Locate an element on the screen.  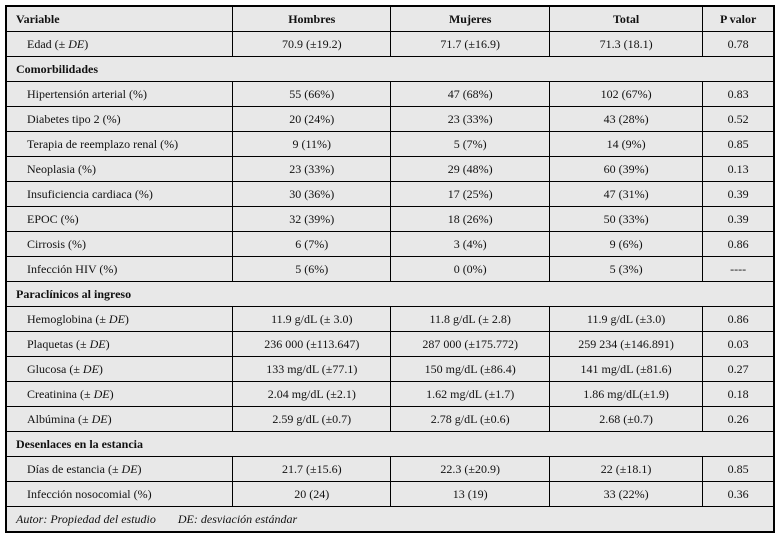
row-label: Hemoglobina (± DE) is located at coordinates (119, 319).